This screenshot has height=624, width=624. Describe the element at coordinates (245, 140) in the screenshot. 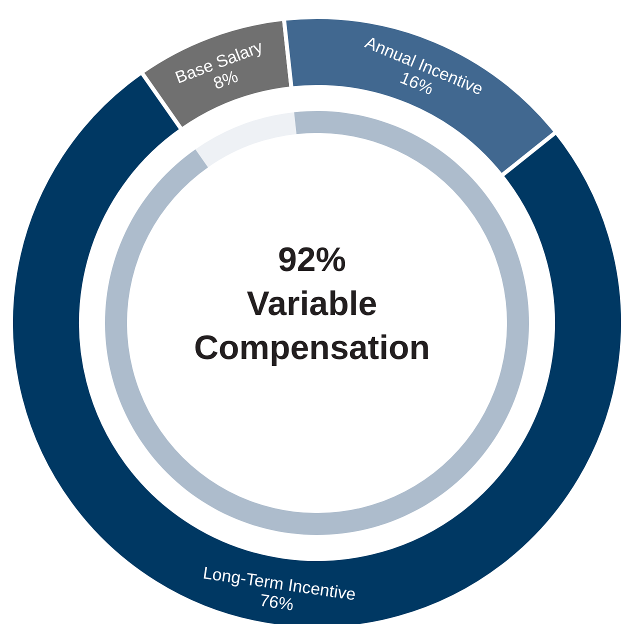

I see `donut-slice` at that location.